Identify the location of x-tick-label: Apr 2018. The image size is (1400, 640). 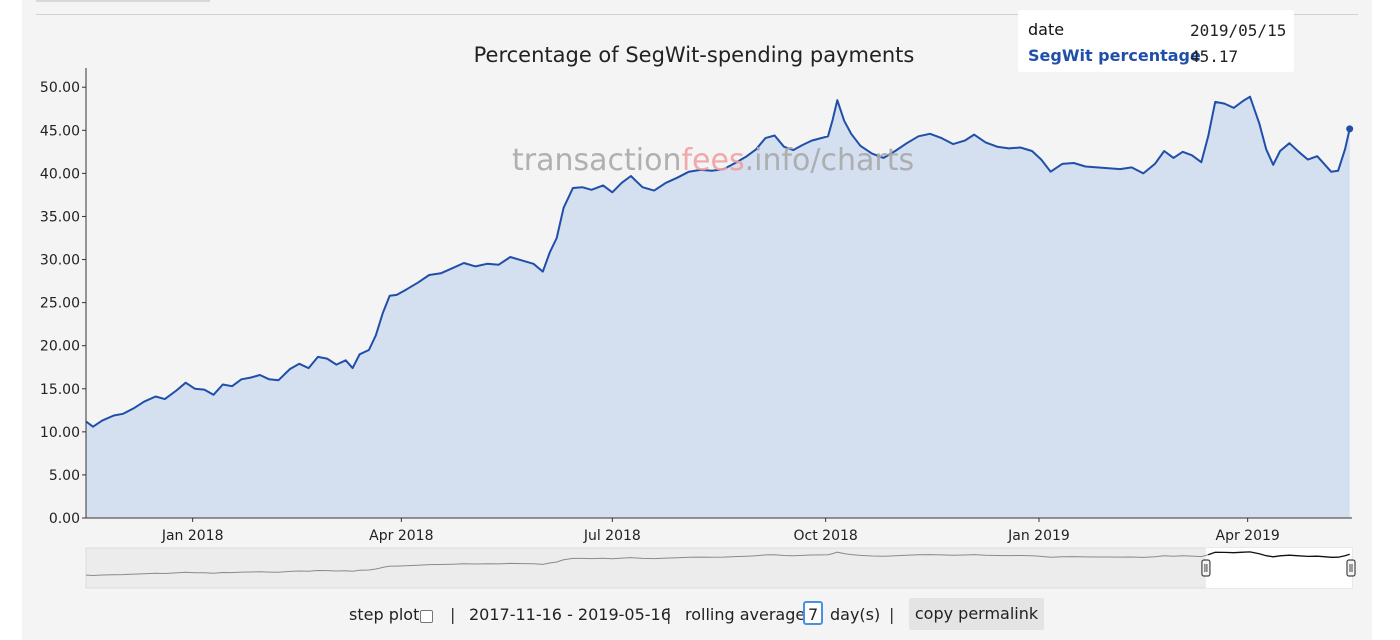
(401, 536).